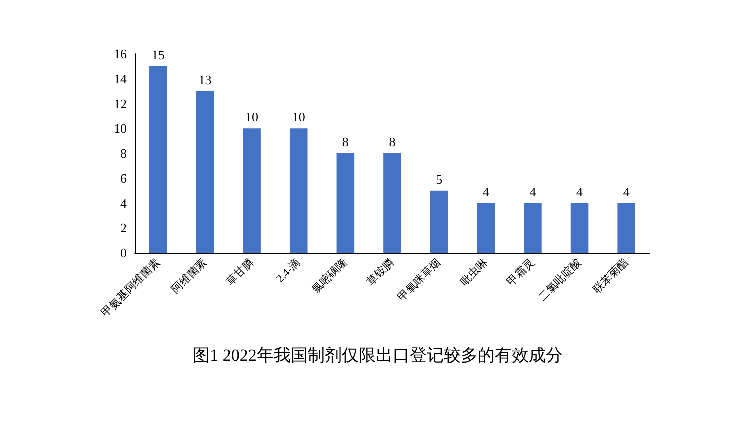 The height and width of the screenshot is (427, 756). Describe the element at coordinates (521, 272) in the screenshot. I see `x-tick-label: 甲霜灵` at that location.